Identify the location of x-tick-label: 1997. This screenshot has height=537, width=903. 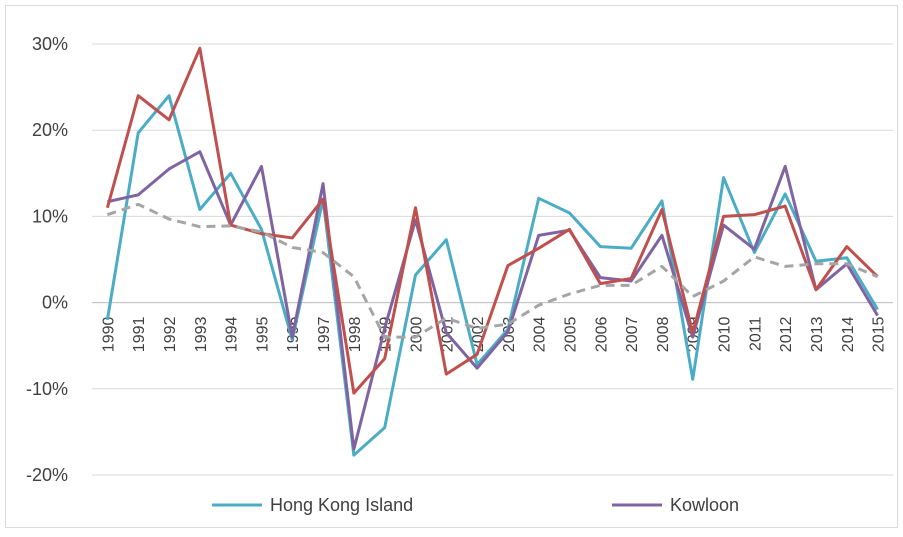
(324, 334).